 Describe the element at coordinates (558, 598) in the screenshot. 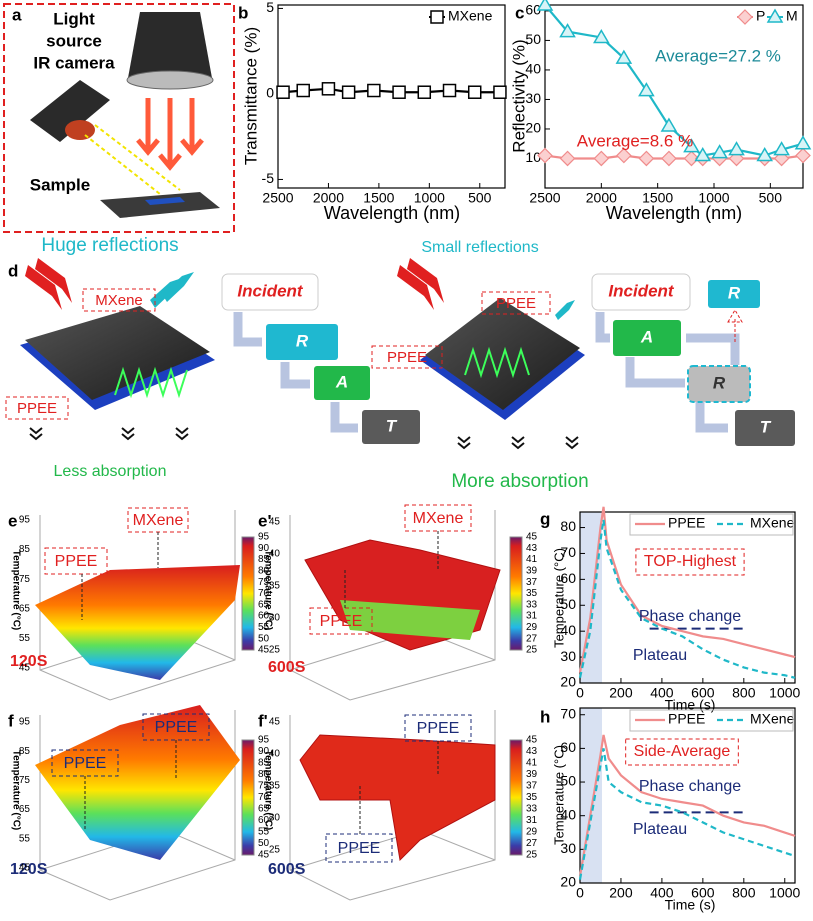

I see `y-axis-label: Temperature (°C)` at that location.